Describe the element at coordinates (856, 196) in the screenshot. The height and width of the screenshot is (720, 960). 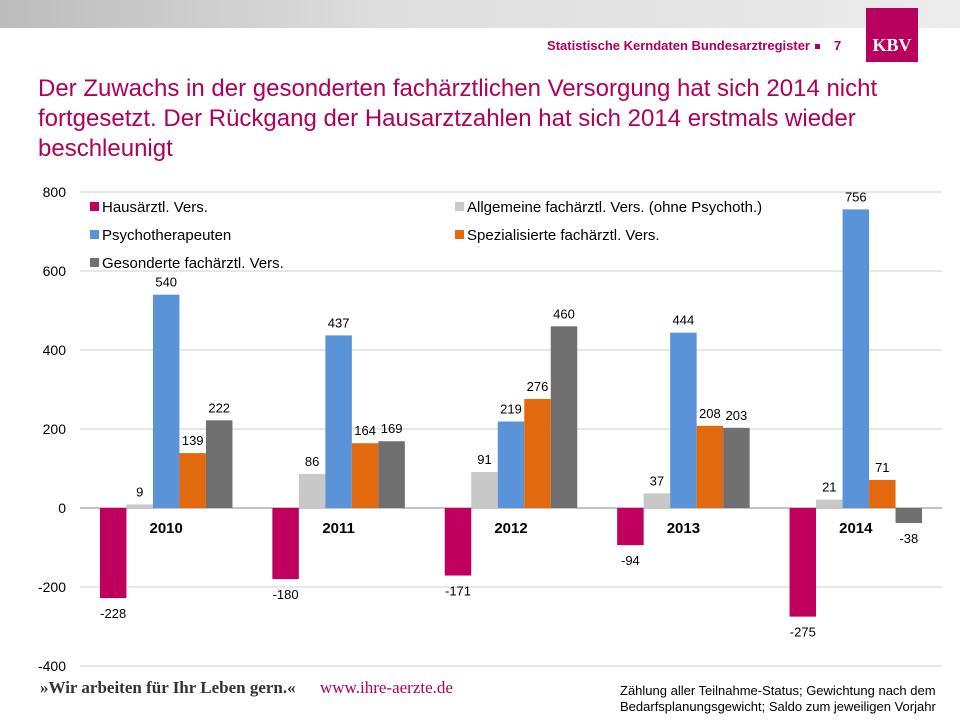
I see `data-label: 756` at that location.